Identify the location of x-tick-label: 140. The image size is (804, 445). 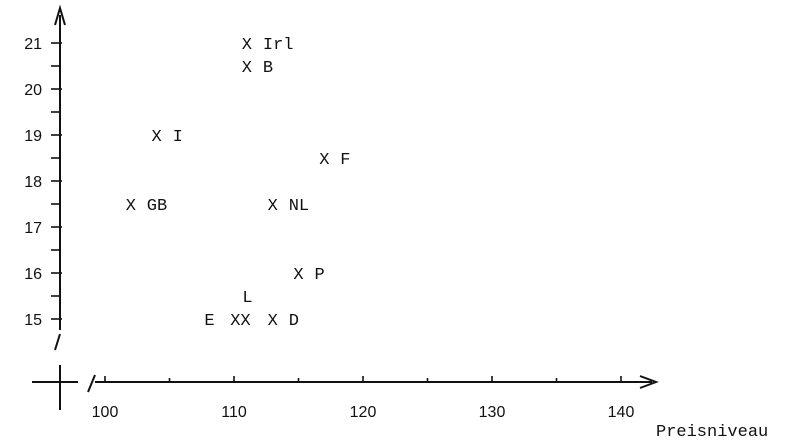
(621, 412).